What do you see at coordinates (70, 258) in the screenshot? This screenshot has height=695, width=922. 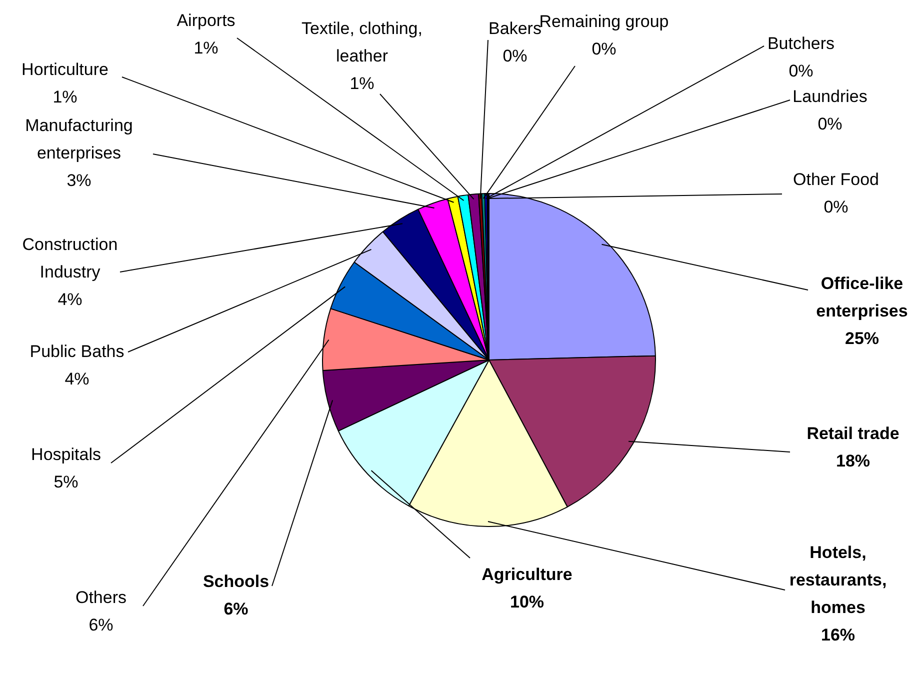 I see `slice-label: Construction Industry` at bounding box center [70, 258].